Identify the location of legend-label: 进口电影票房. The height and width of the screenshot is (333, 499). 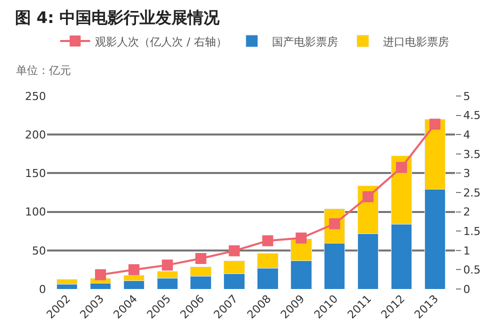
(415, 41).